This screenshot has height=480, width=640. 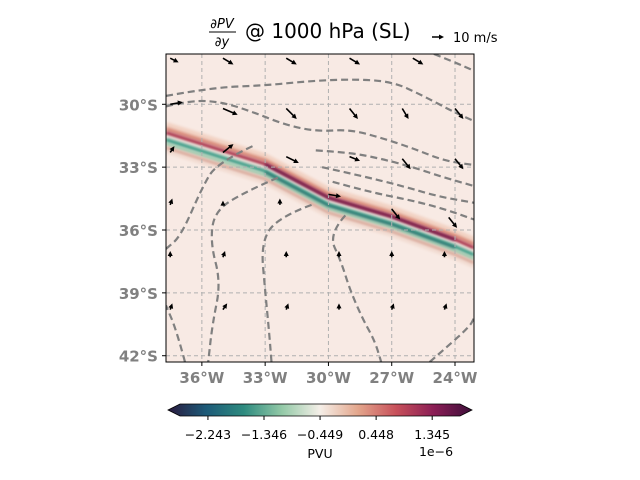 I want to click on colorbar-tick-label: 0.448, so click(x=376, y=434).